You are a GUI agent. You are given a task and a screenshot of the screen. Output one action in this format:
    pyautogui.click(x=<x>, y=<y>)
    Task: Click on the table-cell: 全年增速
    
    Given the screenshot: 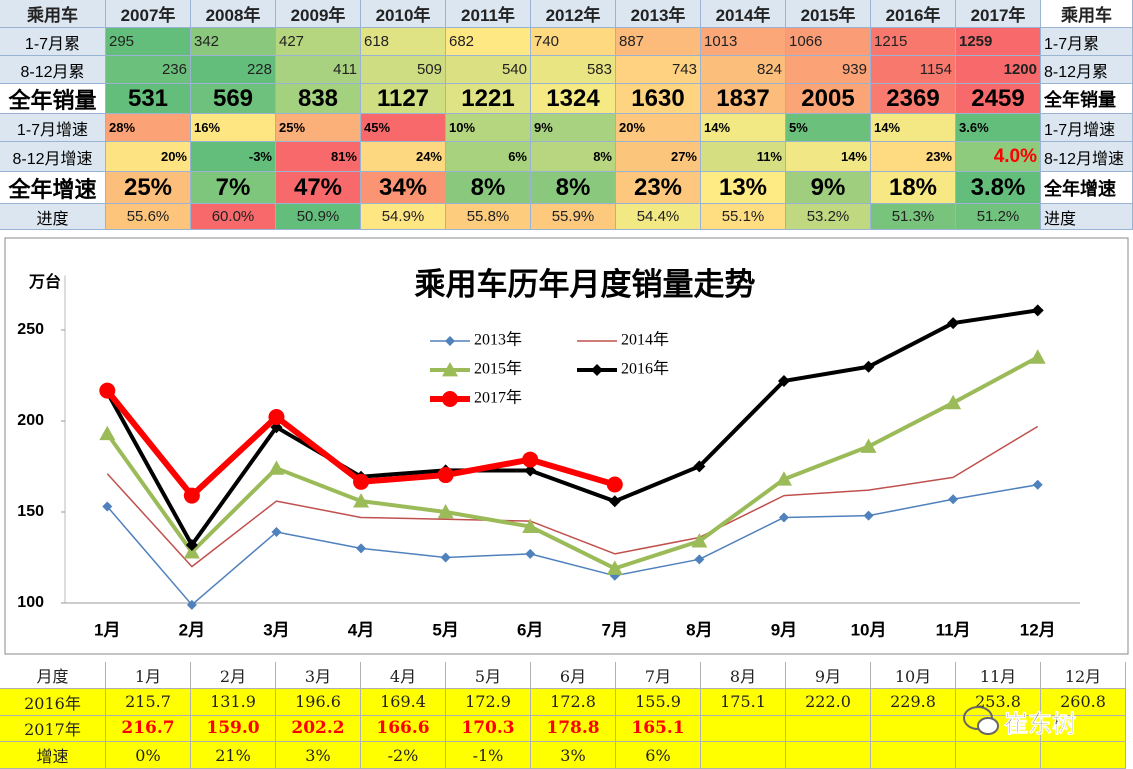 What is the action you would take?
    pyautogui.click(x=53, y=188)
    